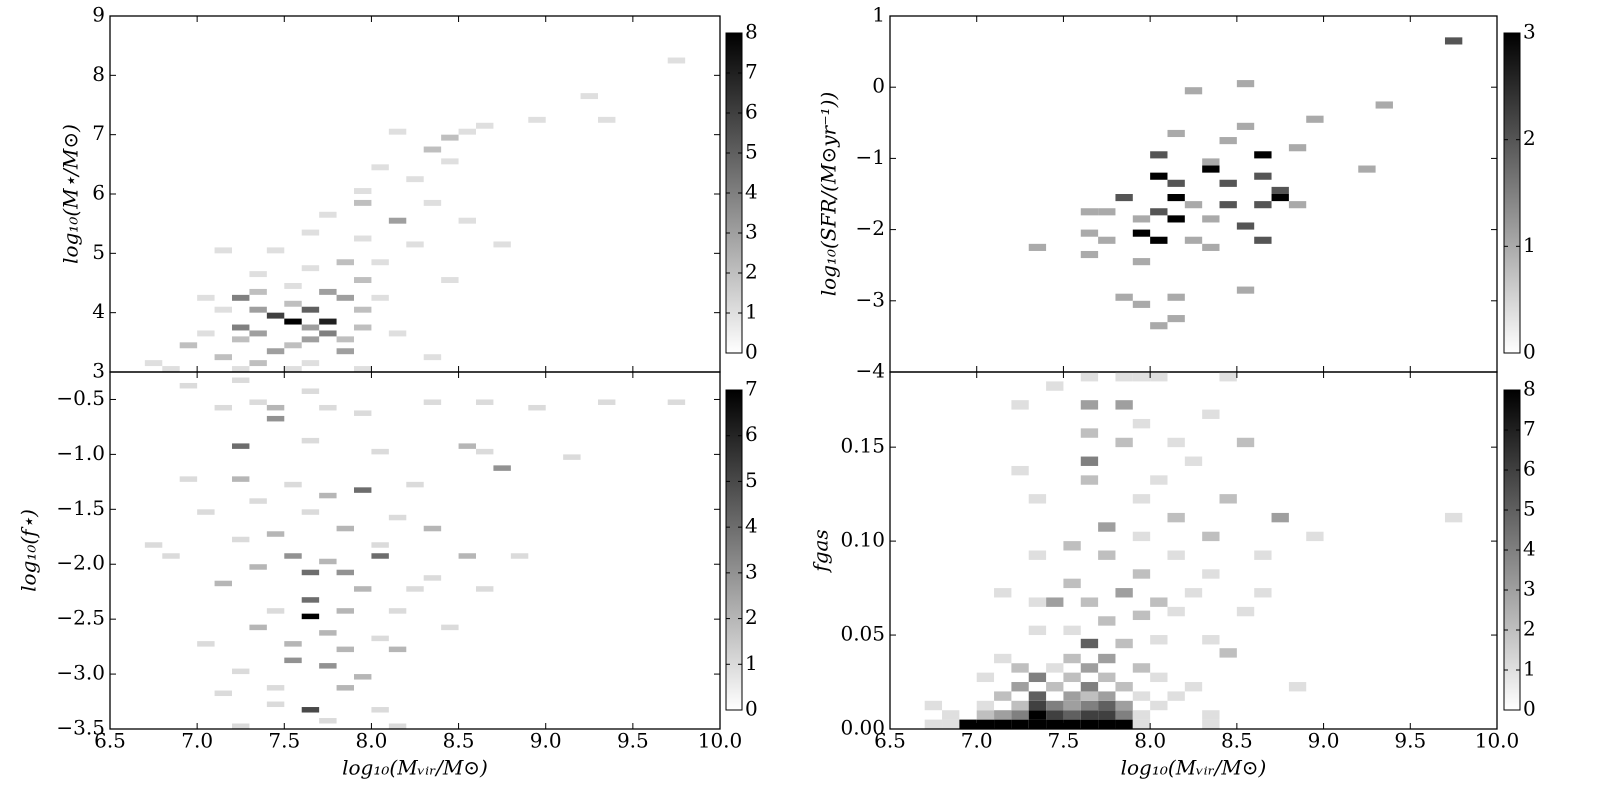  I want to click on y-axis-label: log₁₀(SFR/(M⊙yr⁻¹)), so click(829, 194).